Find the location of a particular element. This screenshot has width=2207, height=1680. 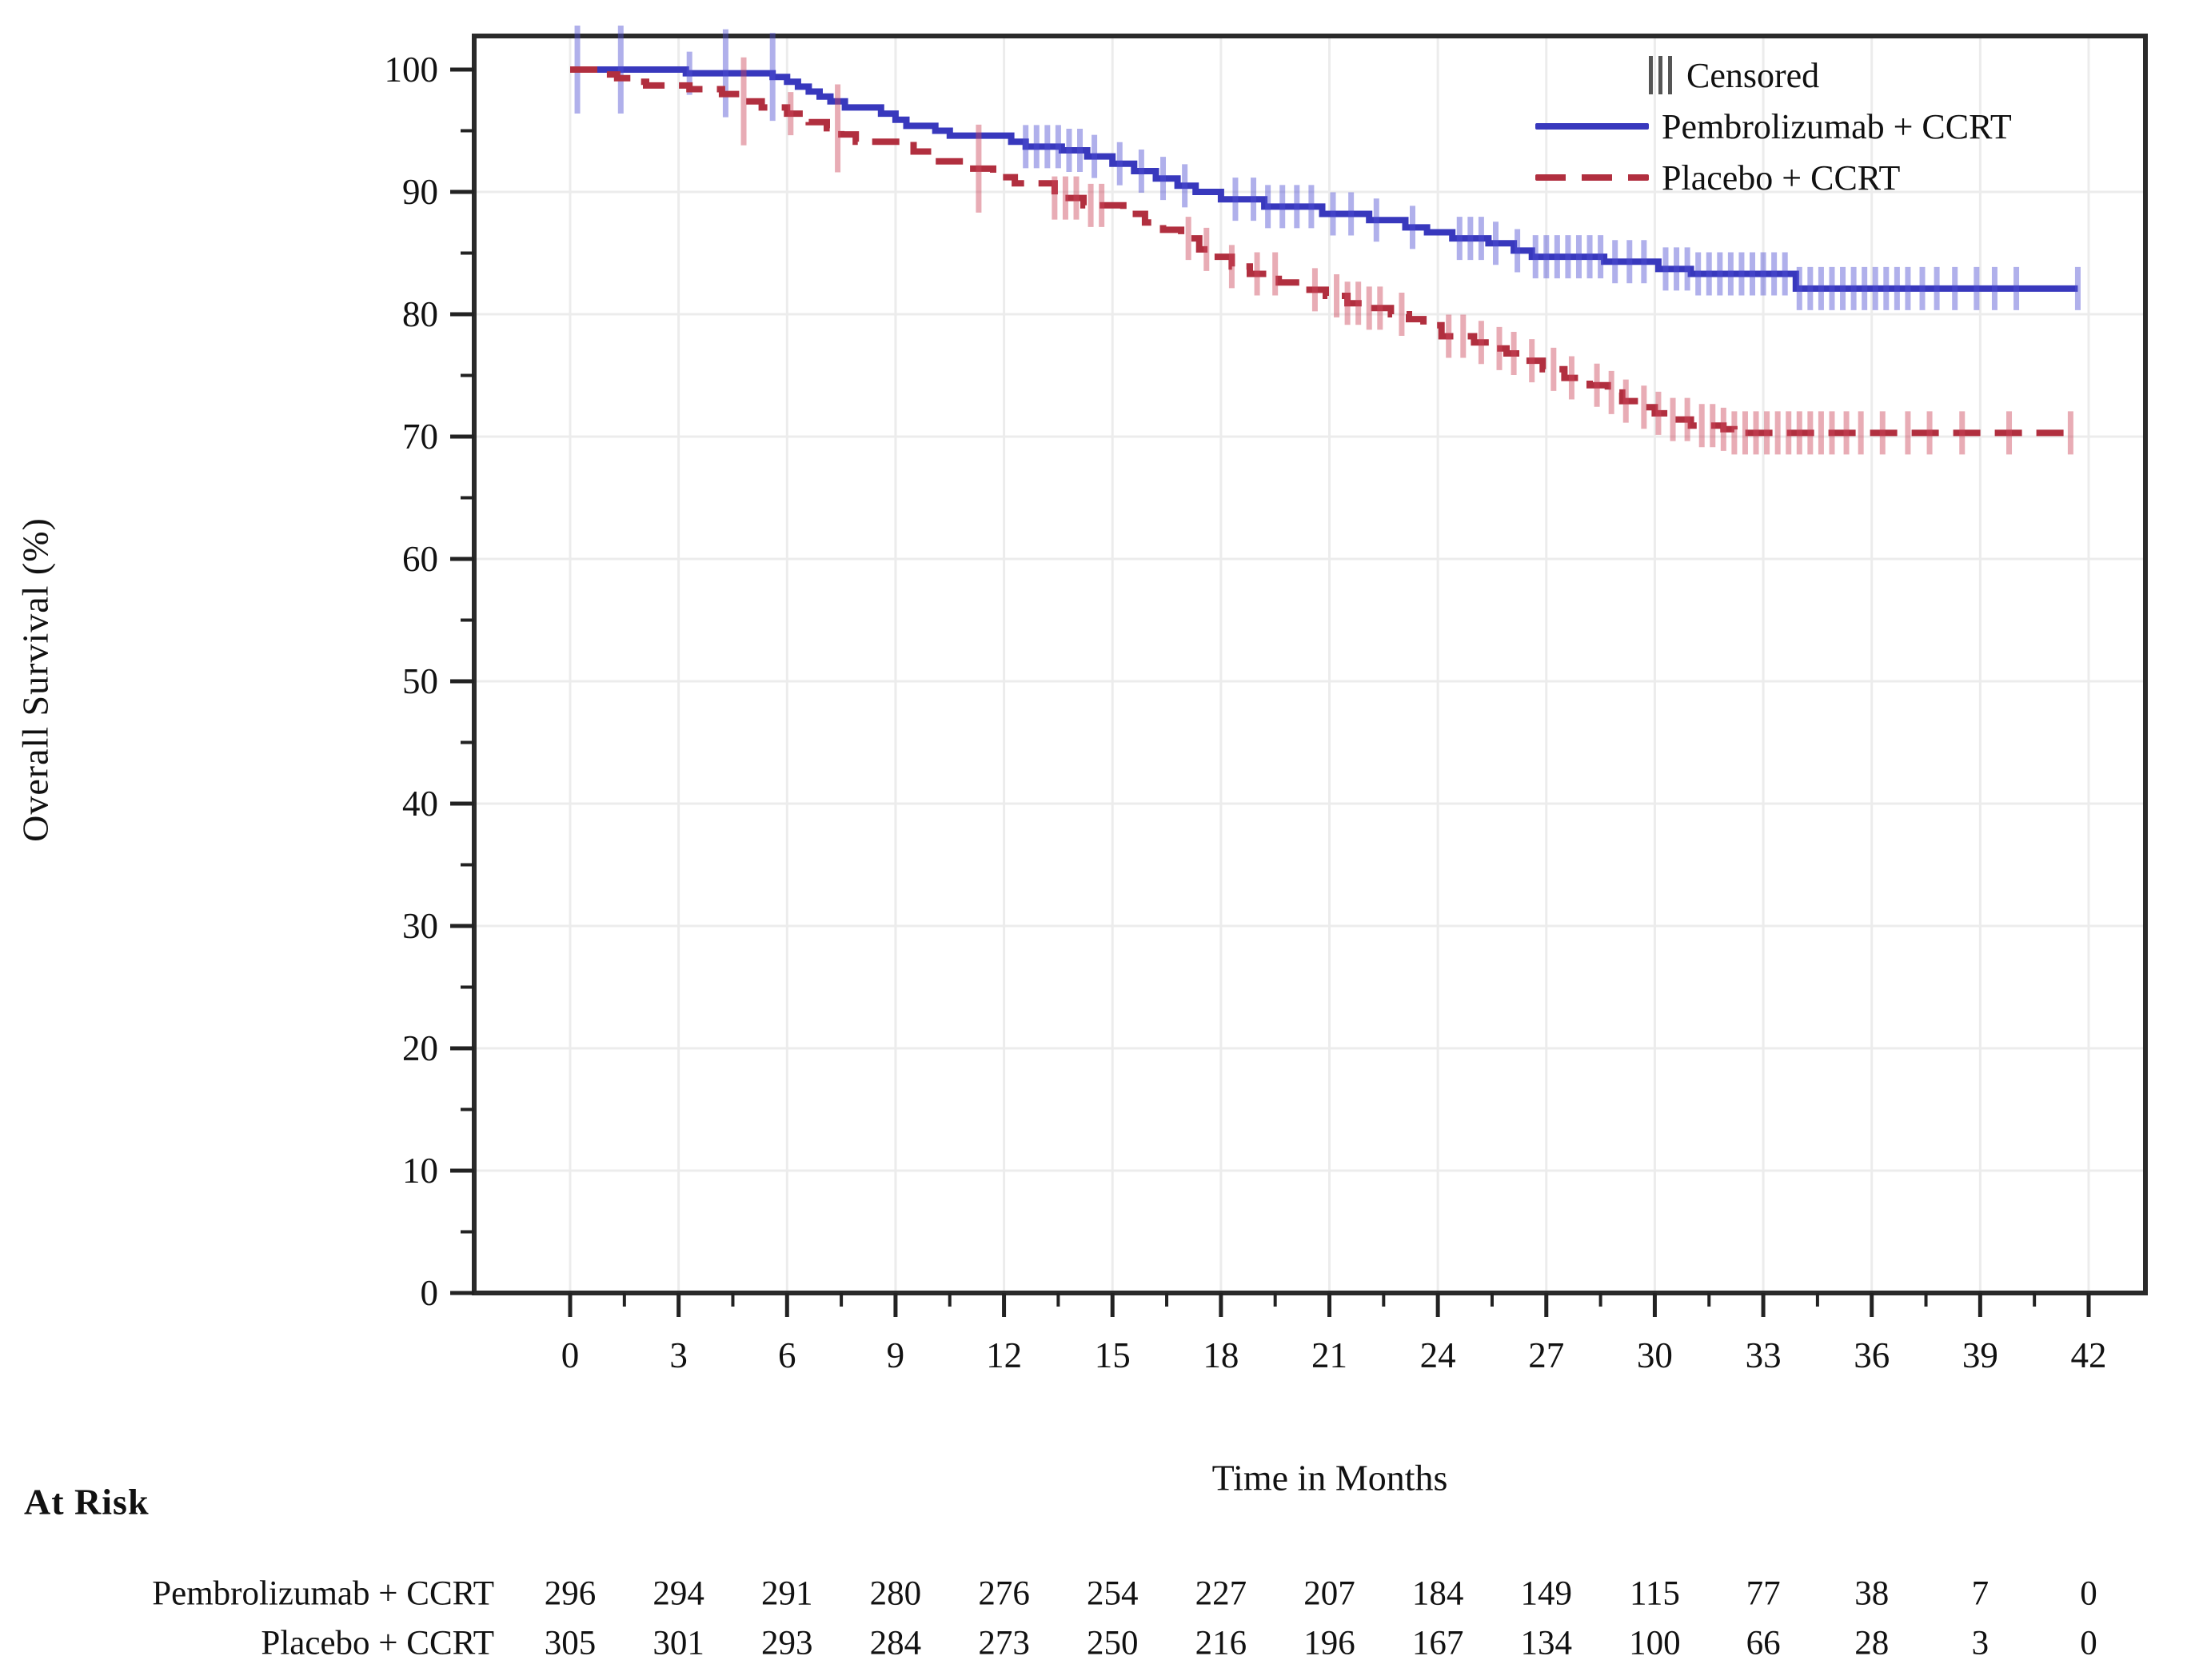

at-risk-value: 291 is located at coordinates (787, 1594).